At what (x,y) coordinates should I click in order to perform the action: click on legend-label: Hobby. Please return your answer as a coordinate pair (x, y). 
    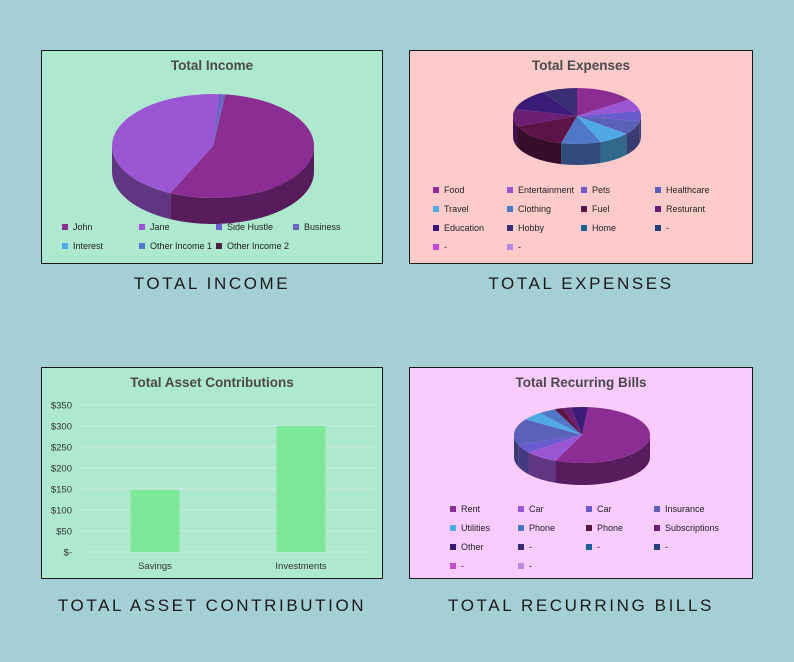
    Looking at the image, I should click on (531, 228).